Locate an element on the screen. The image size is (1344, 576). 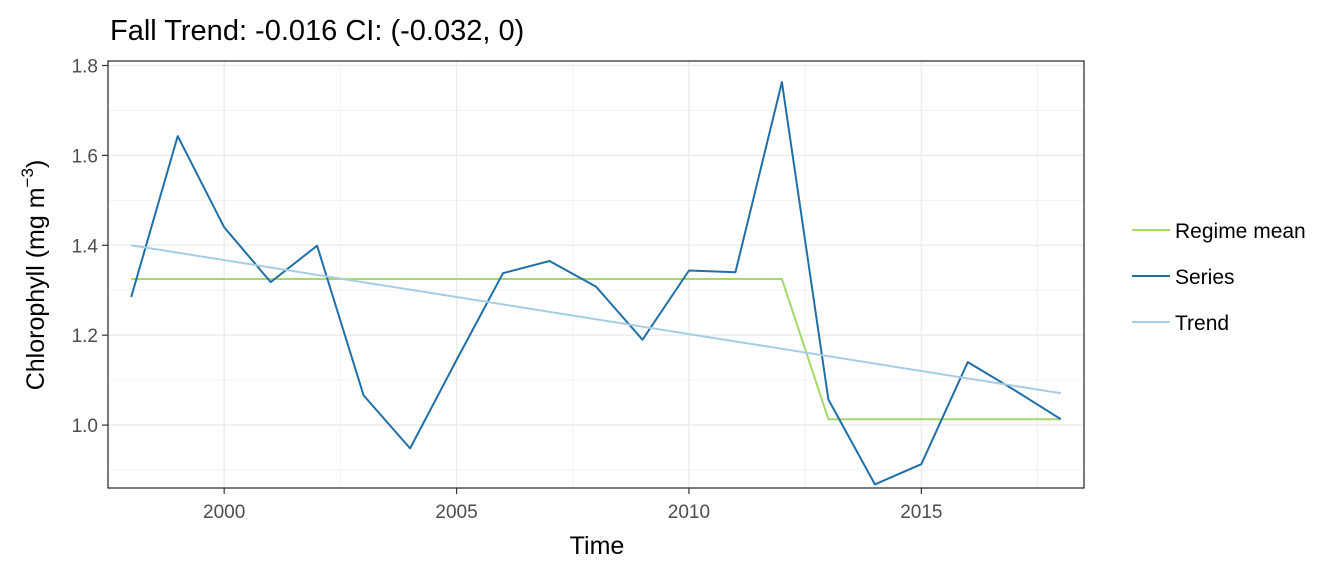
x-tick-label: 2000 is located at coordinates (224, 512).